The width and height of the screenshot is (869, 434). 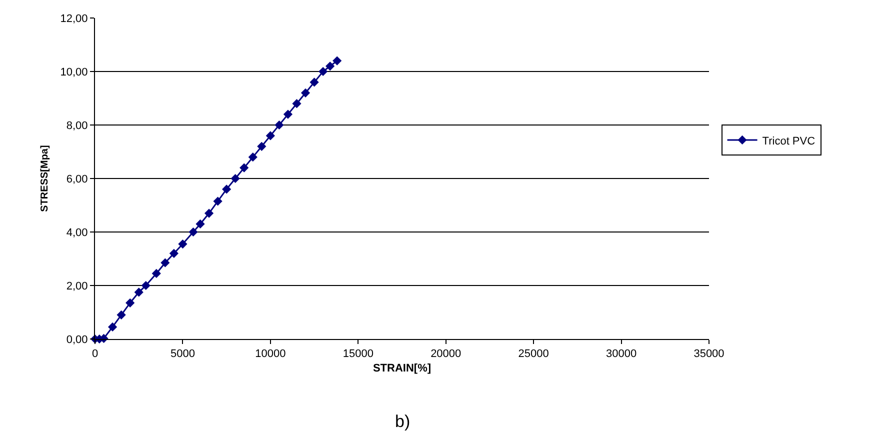 I want to click on y-tick-label: 8,00, so click(x=77, y=126).